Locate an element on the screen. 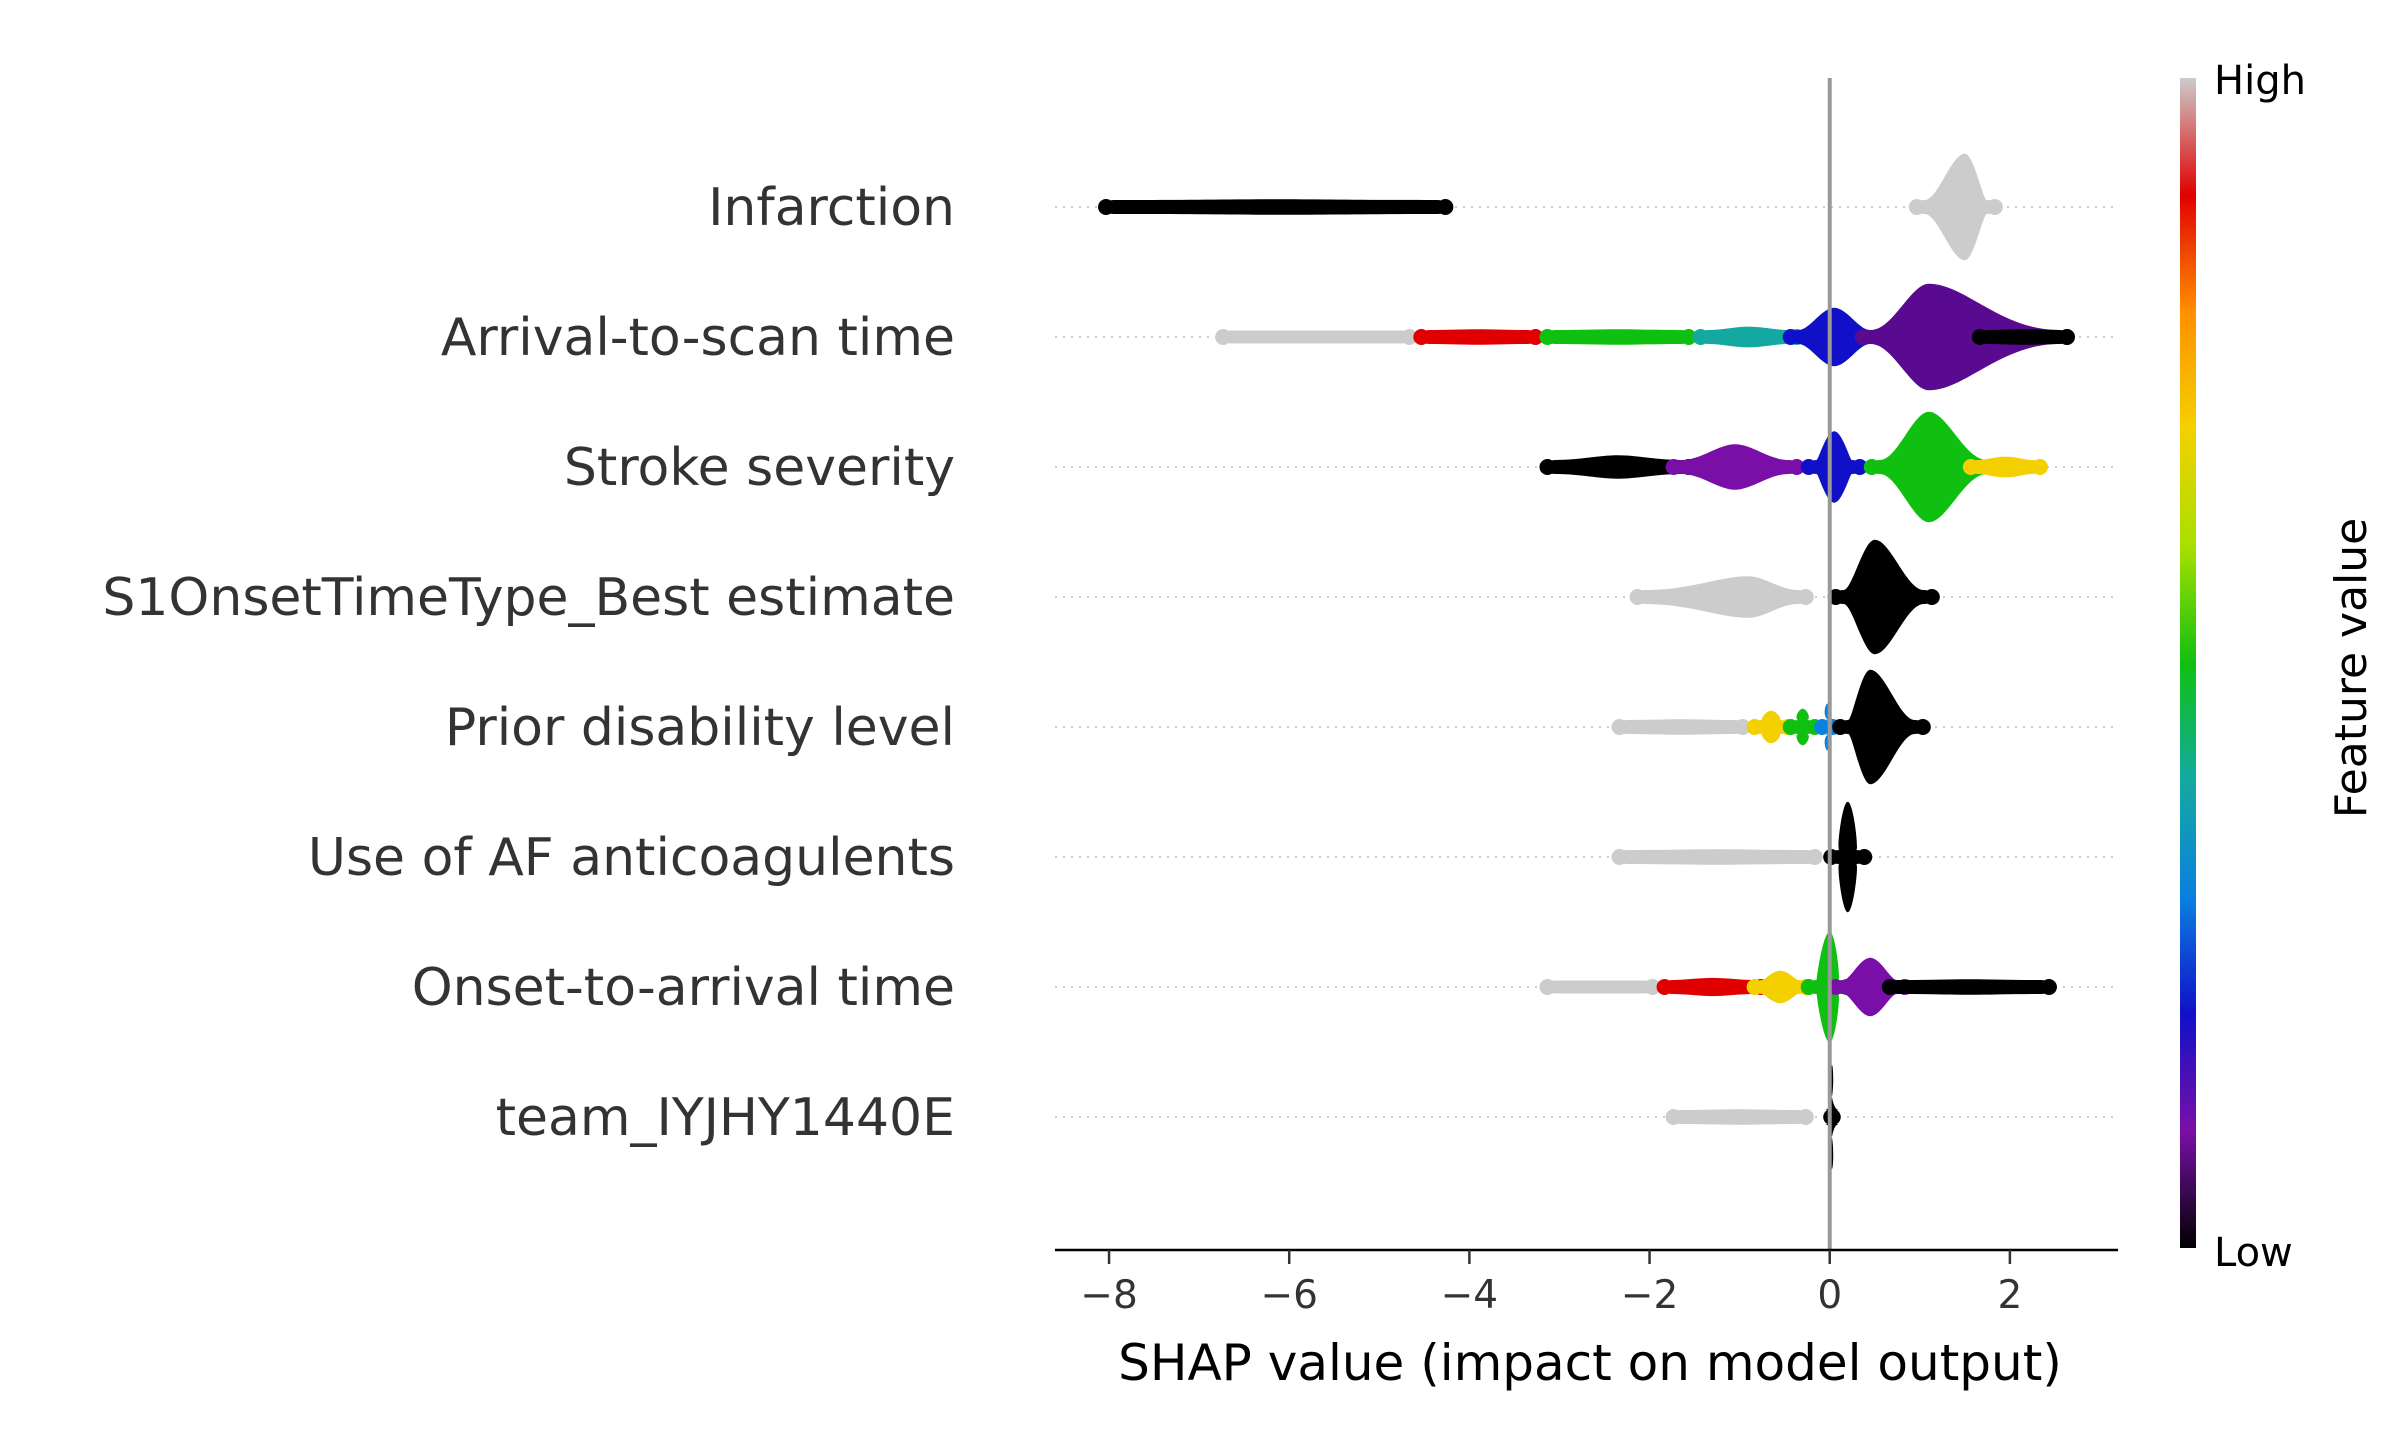 This screenshot has height=1442, width=2406. x-axis: −8 −6 −4 −2 0 2 is located at coordinates (1586, 1283).